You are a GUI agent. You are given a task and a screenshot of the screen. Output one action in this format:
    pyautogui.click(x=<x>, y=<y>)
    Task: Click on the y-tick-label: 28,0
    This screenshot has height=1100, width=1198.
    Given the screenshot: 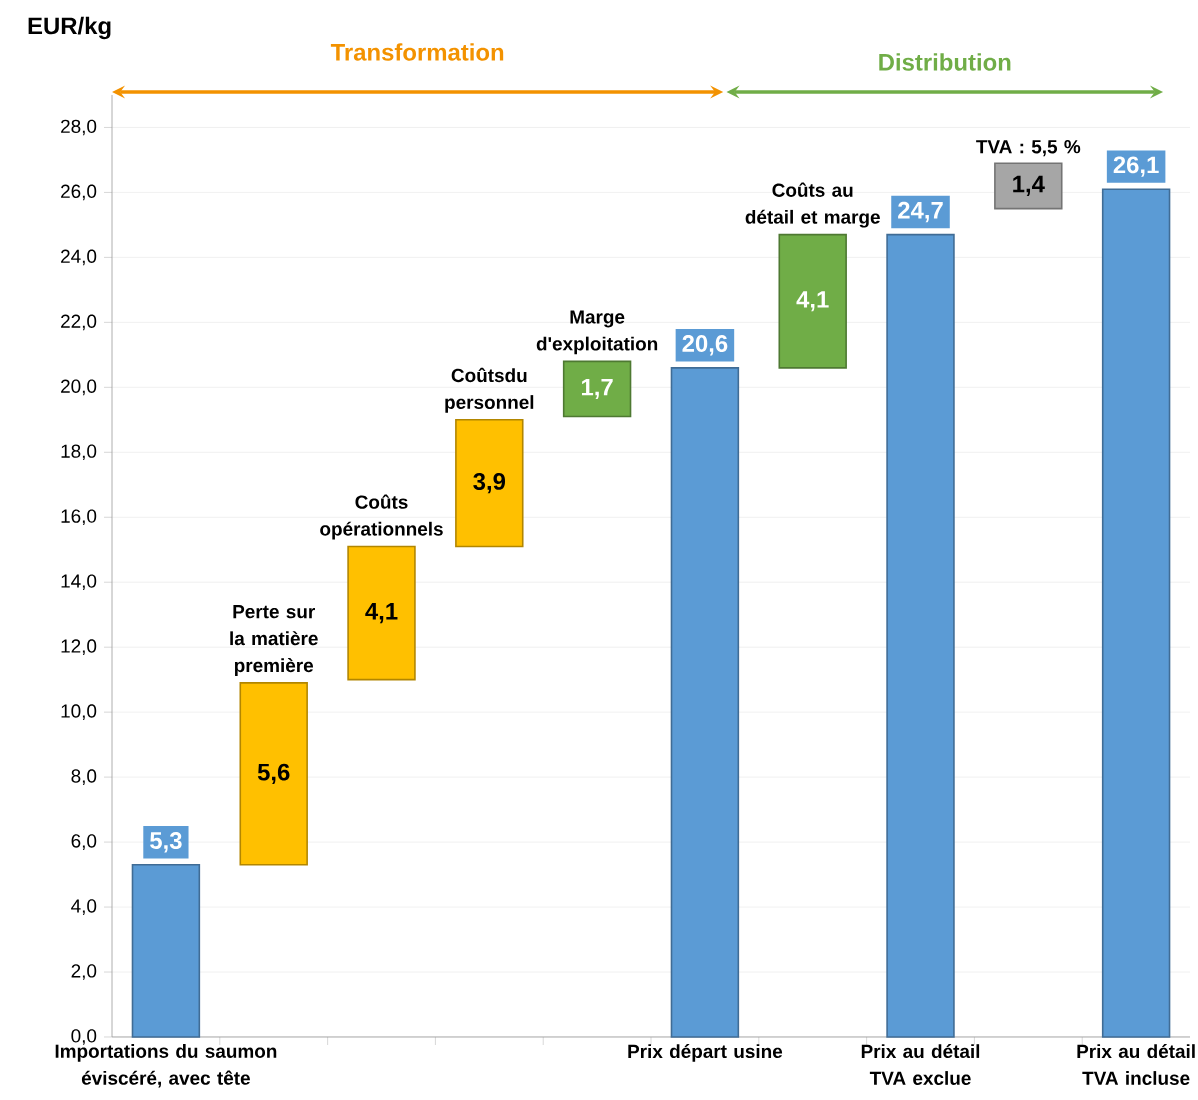 What is the action you would take?
    pyautogui.click(x=79, y=127)
    